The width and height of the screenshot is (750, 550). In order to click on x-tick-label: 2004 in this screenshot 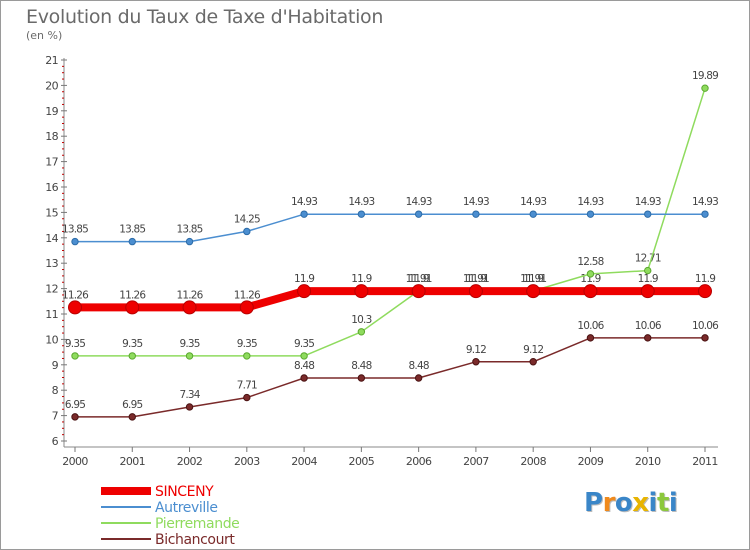, I will do `click(304, 461)`.